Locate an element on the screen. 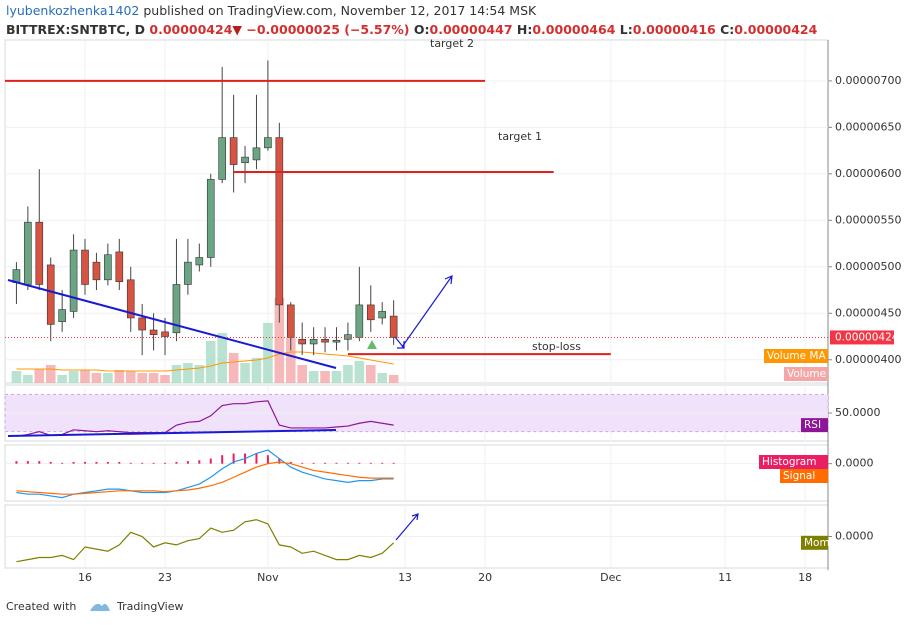 This screenshot has width=907, height=625. trend-line is located at coordinates (172, 324).